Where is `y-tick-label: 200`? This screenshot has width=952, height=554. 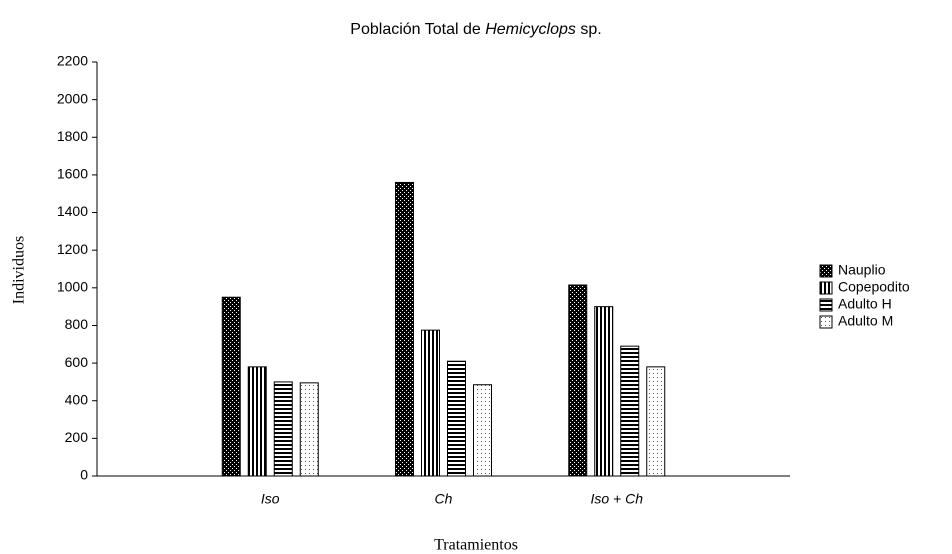 y-tick-label: 200 is located at coordinates (77, 437).